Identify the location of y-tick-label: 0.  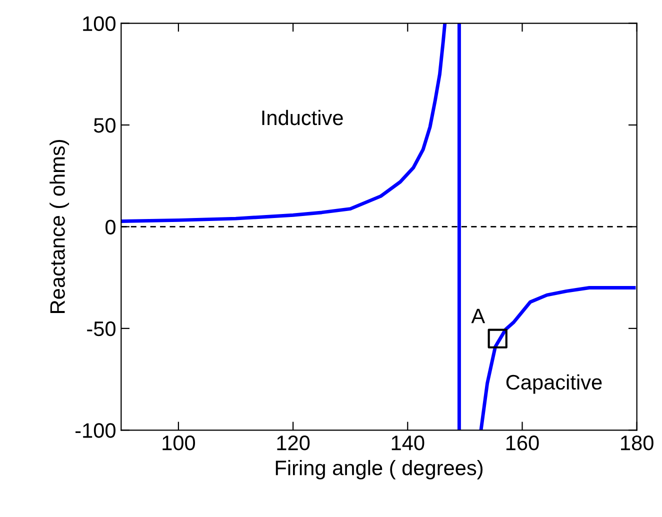
(111, 227).